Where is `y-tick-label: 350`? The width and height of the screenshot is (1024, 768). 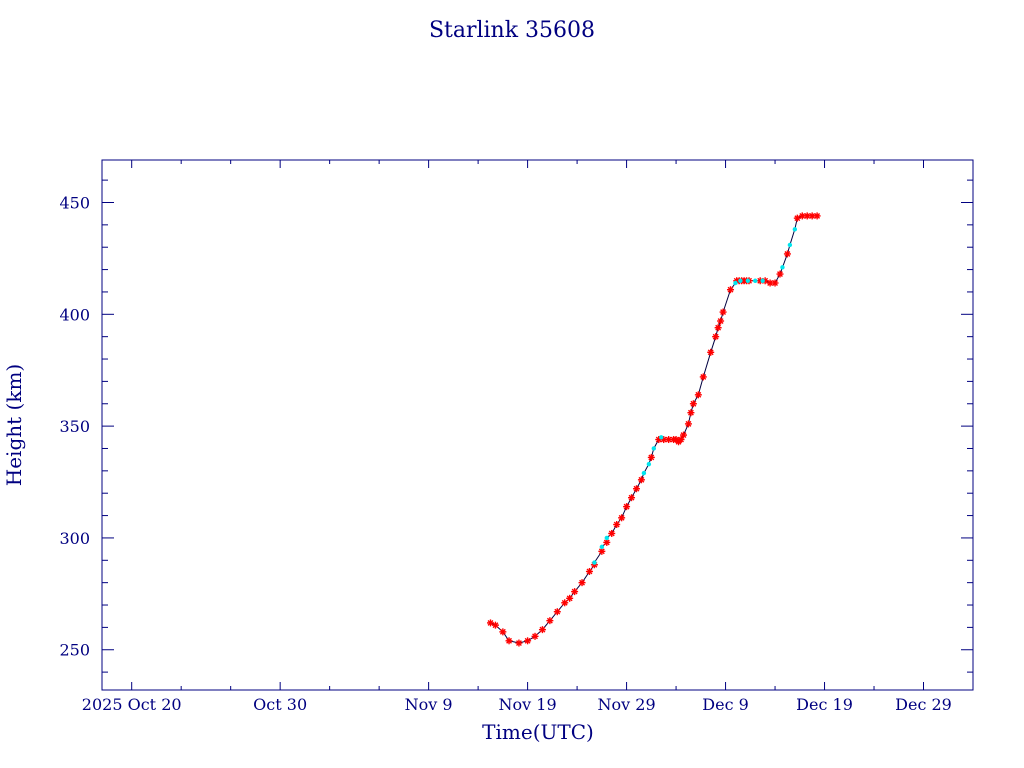
y-tick-label: 350 is located at coordinates (74, 426).